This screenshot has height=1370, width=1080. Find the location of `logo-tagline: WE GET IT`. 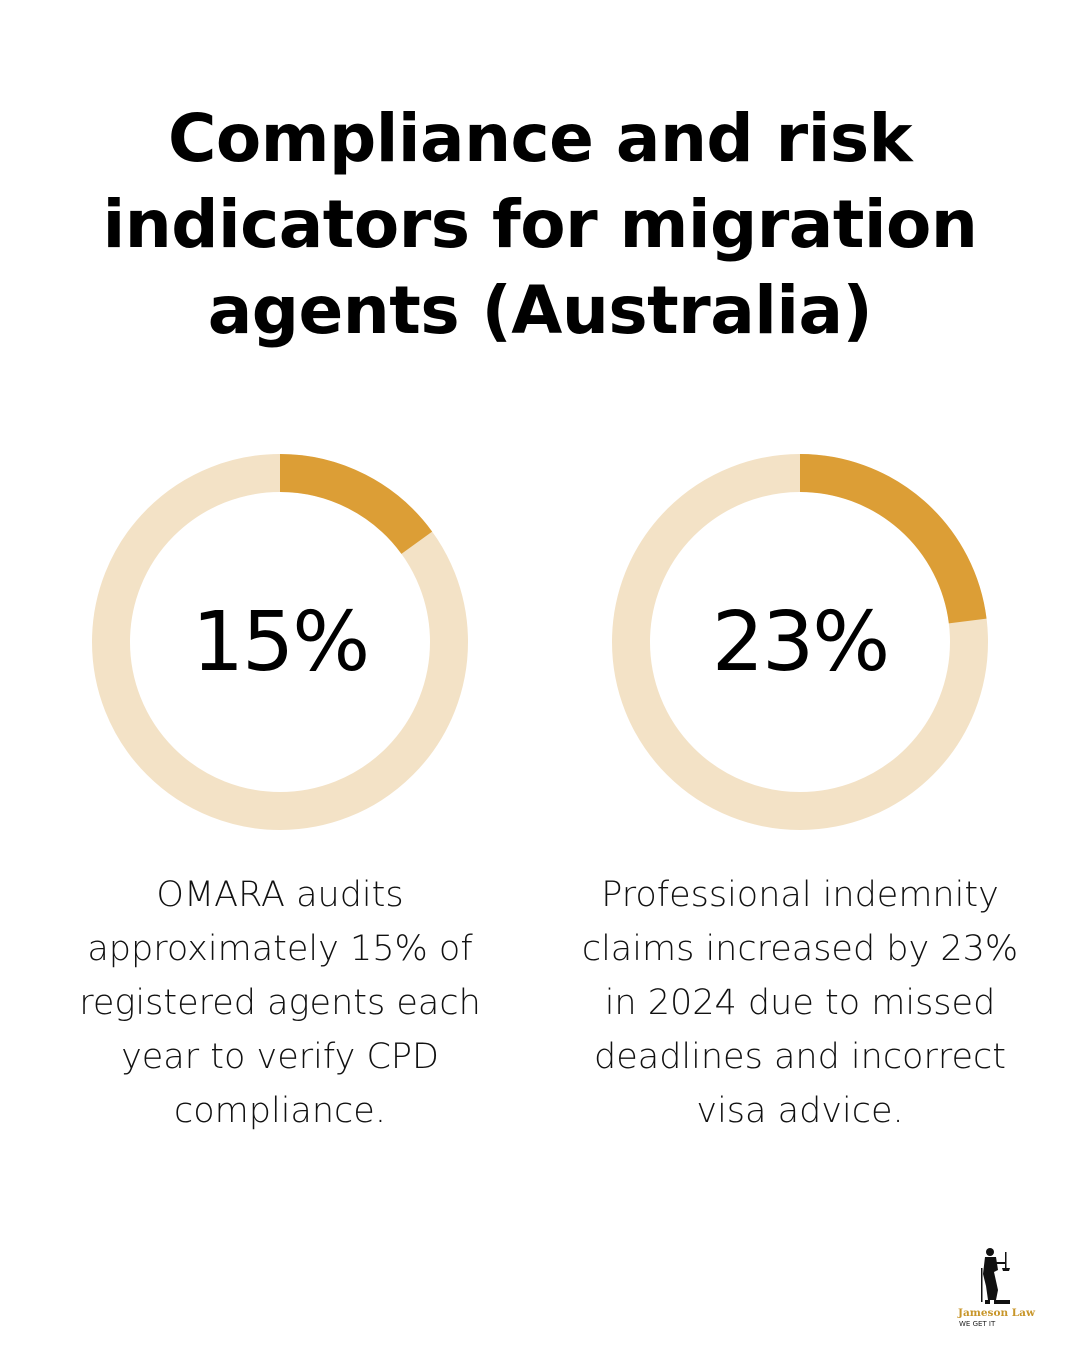

logo-tagline: WE GET IT is located at coordinates (977, 1324).